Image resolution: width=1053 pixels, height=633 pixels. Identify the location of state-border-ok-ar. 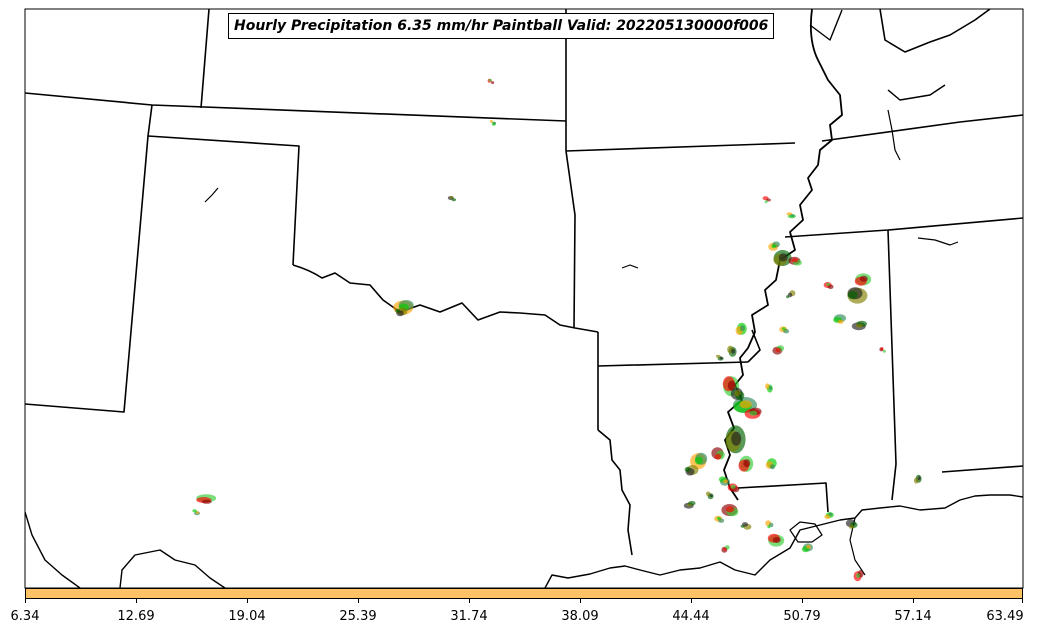
(570, 239).